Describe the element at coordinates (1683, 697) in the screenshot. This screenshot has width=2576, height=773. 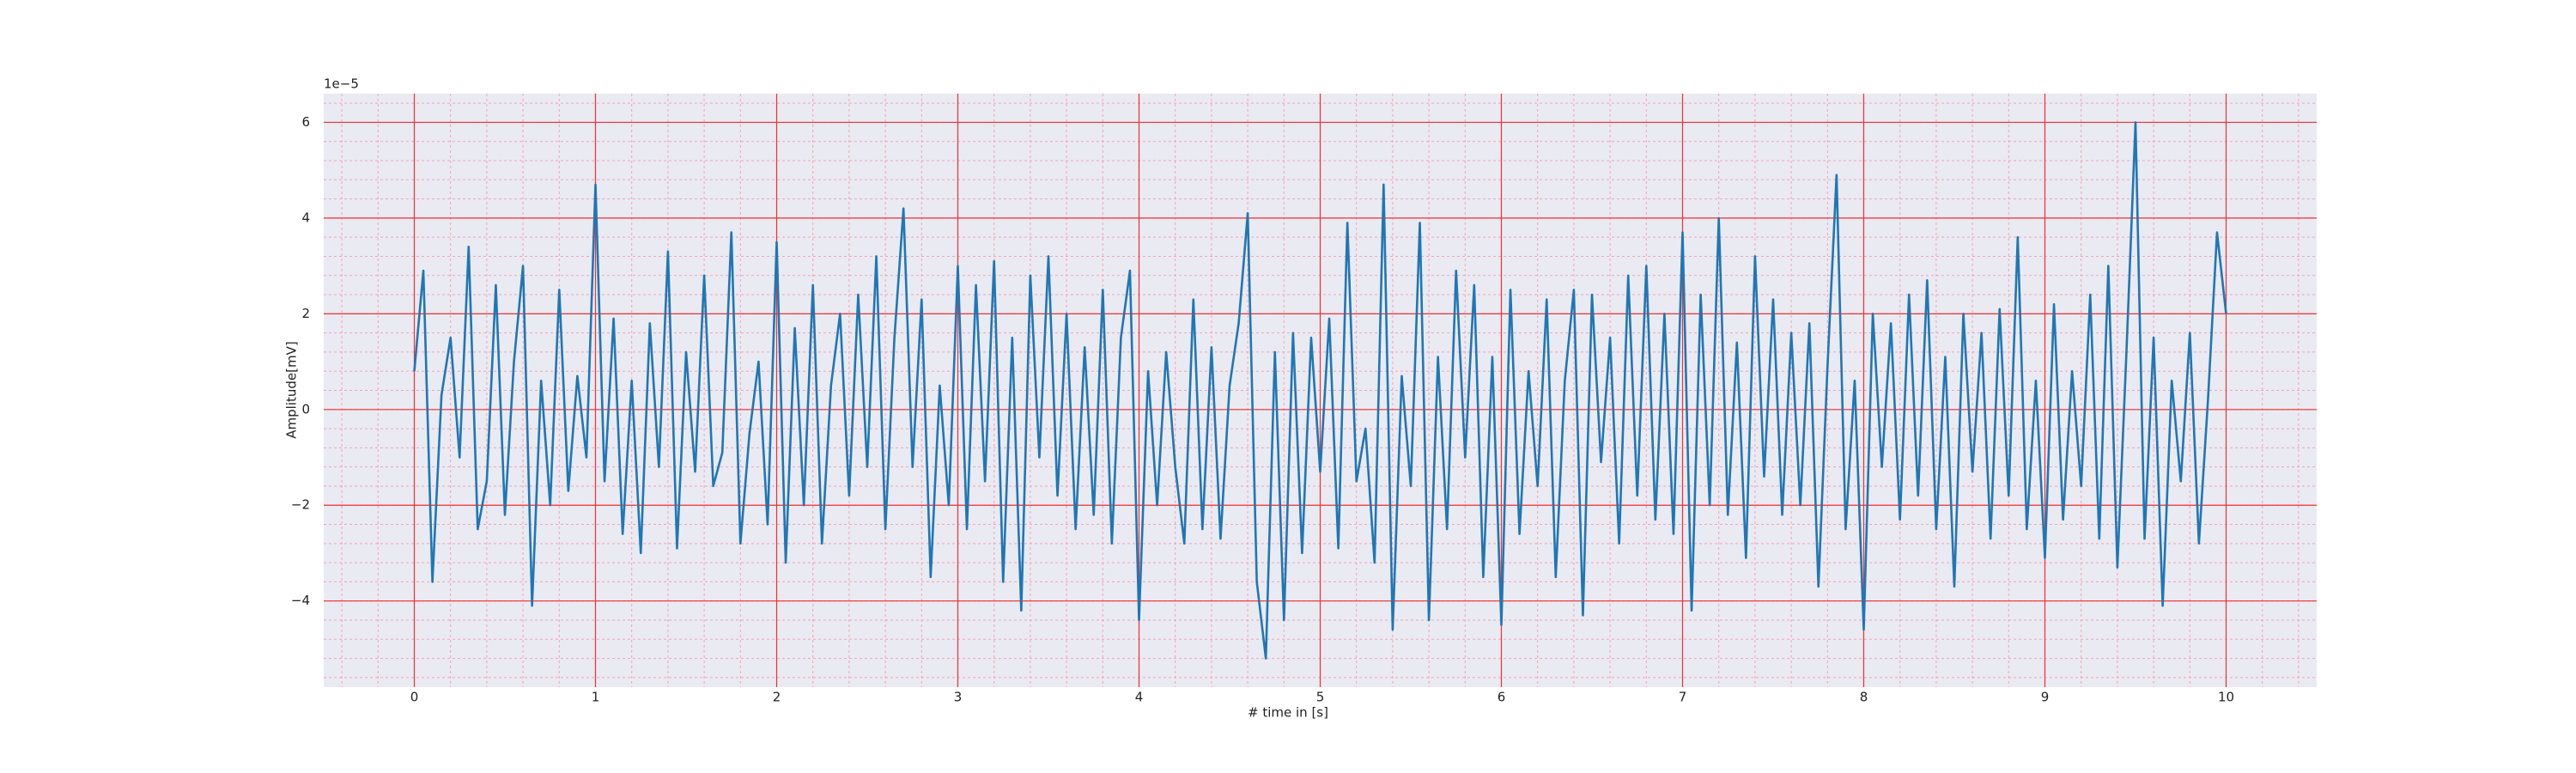
I see `x-tick-label: 7` at that location.